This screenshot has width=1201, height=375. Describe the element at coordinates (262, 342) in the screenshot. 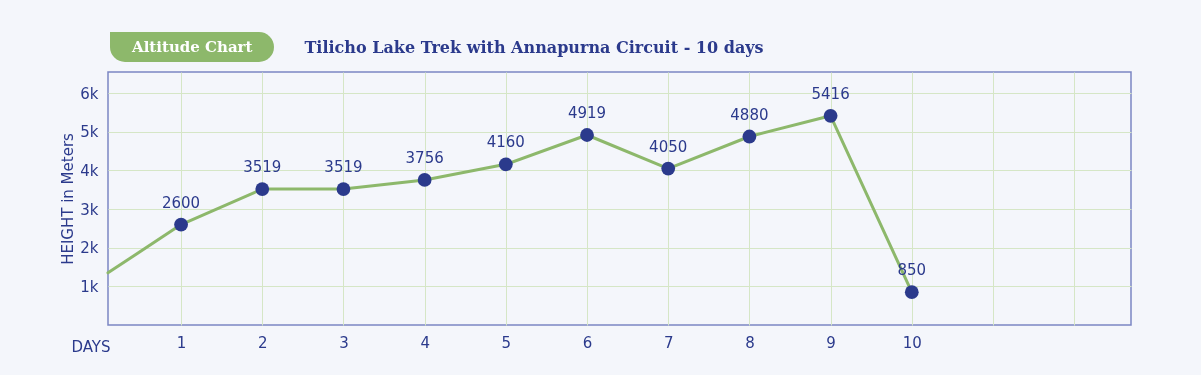

I see `x-tick-label: 2` at that location.